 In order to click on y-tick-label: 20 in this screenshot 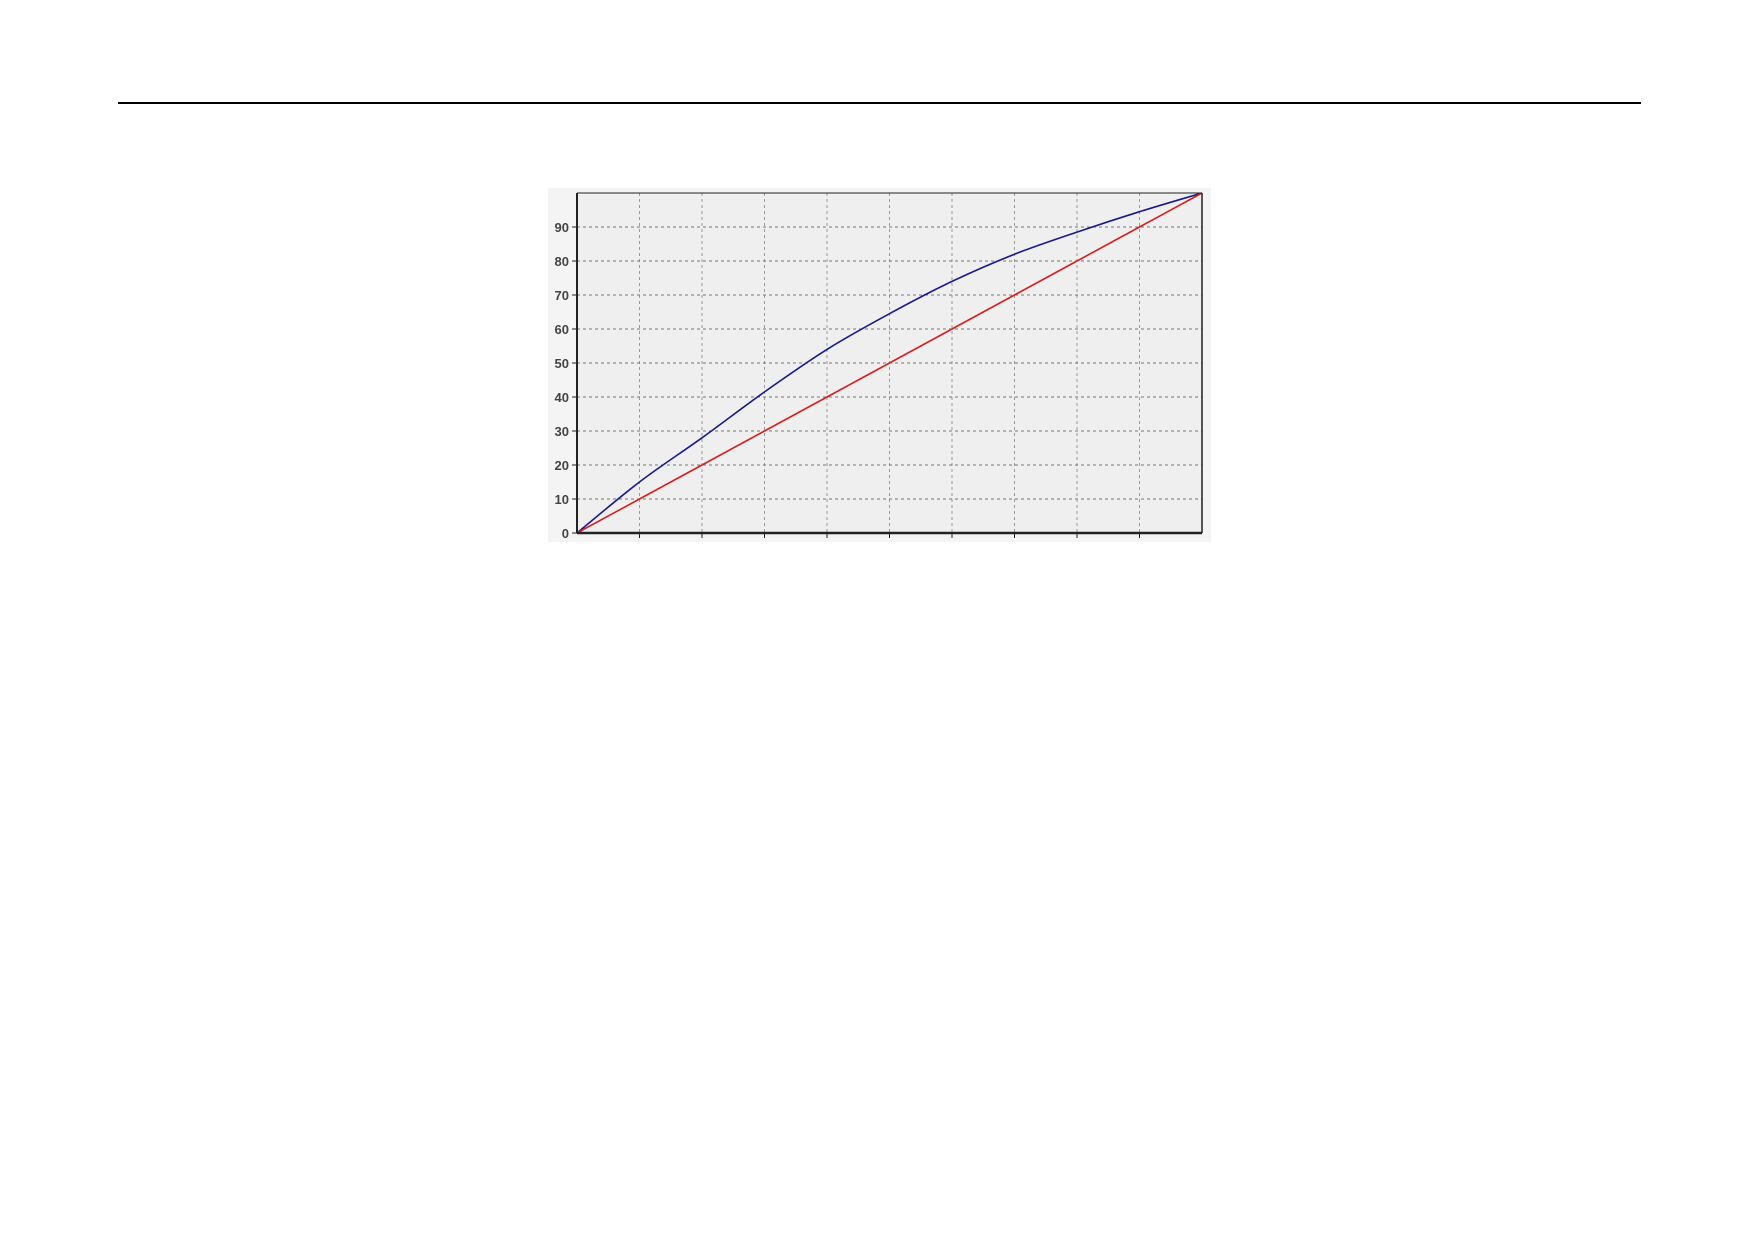, I will do `click(562, 465)`.